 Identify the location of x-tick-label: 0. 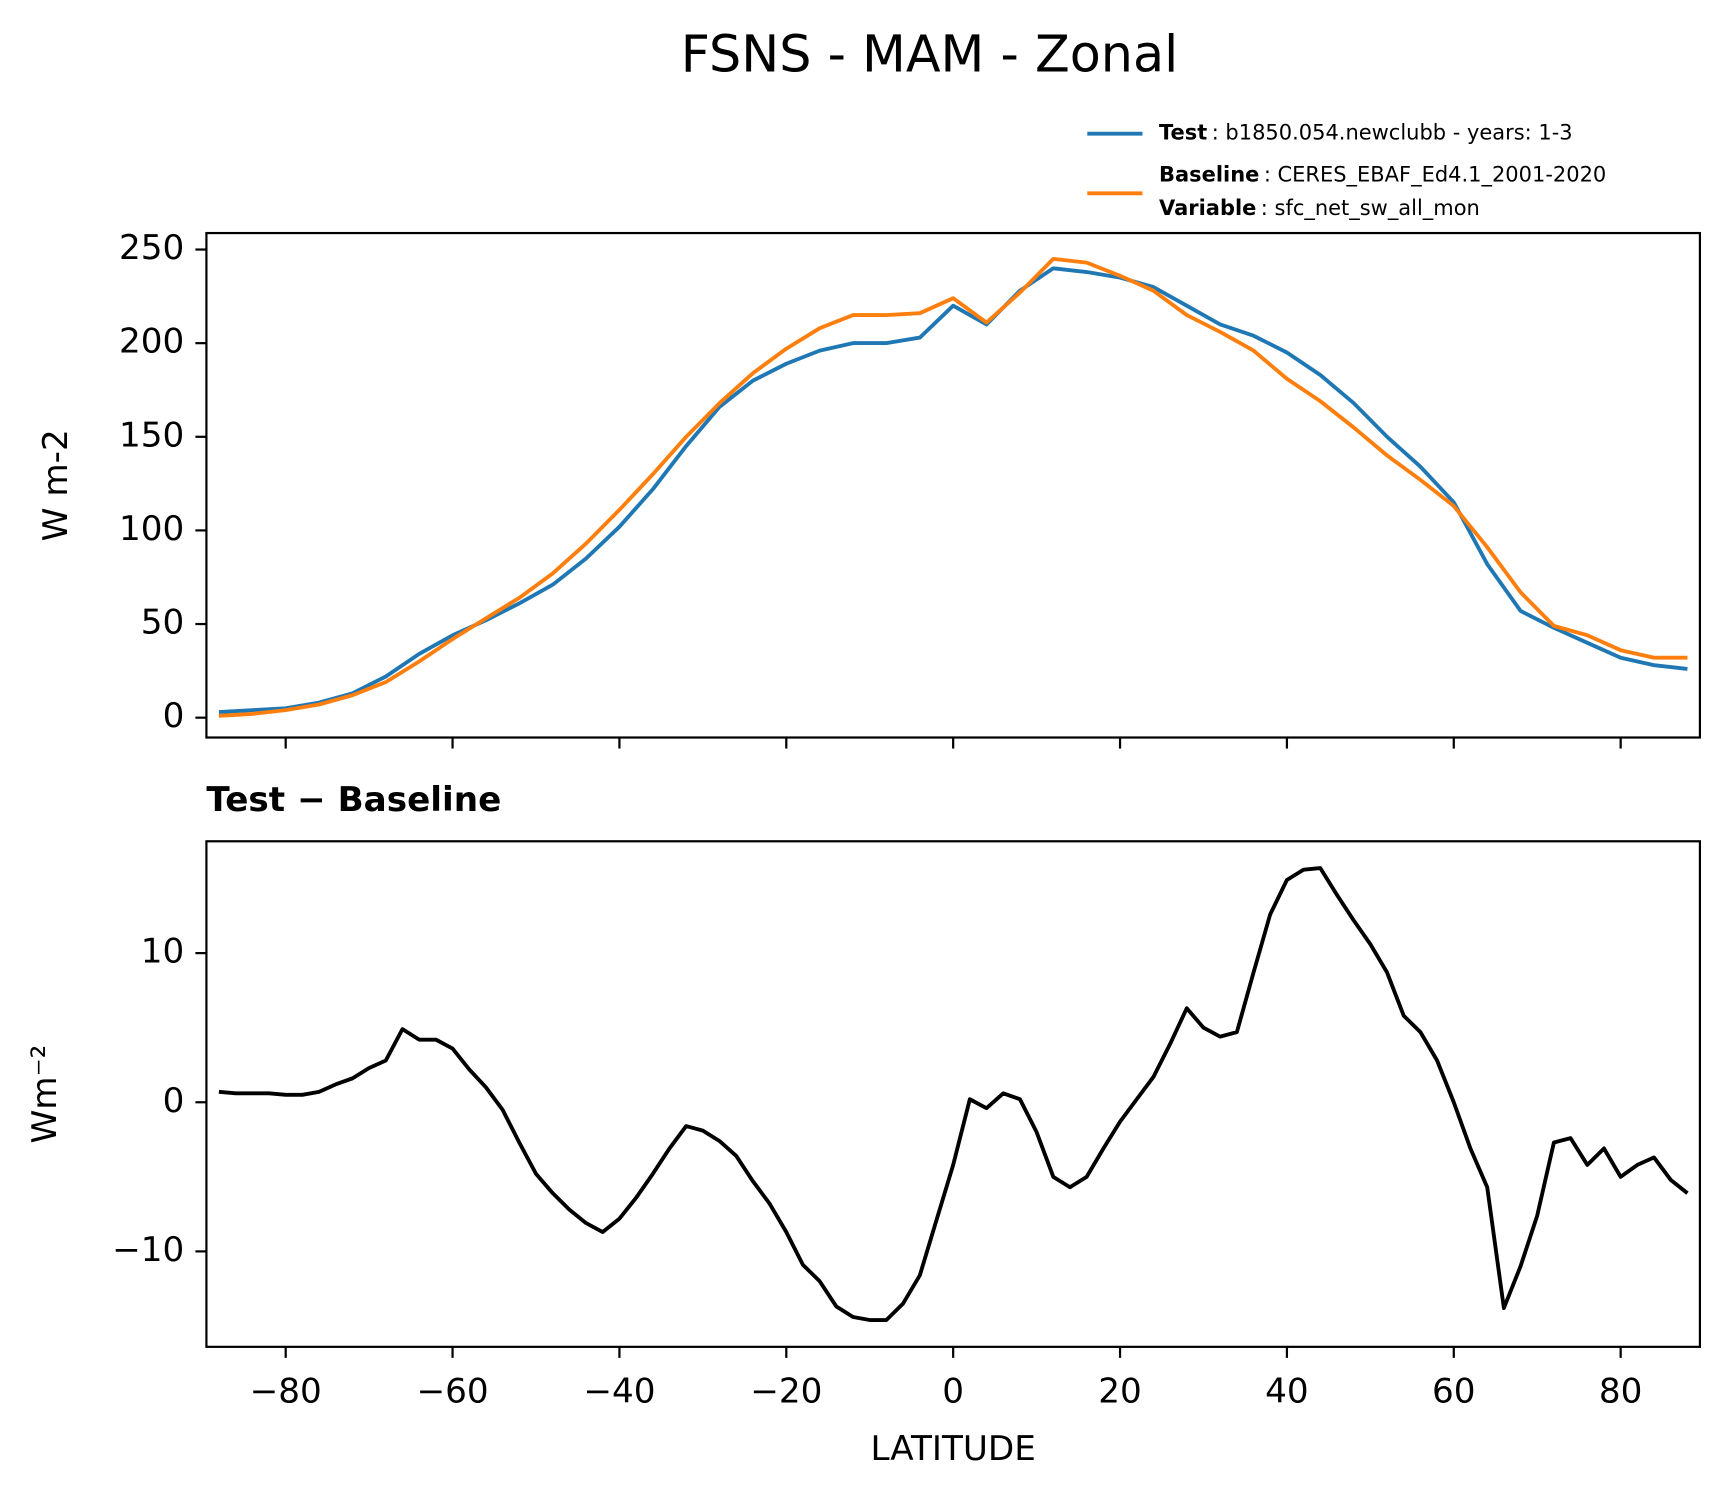
(953, 1392).